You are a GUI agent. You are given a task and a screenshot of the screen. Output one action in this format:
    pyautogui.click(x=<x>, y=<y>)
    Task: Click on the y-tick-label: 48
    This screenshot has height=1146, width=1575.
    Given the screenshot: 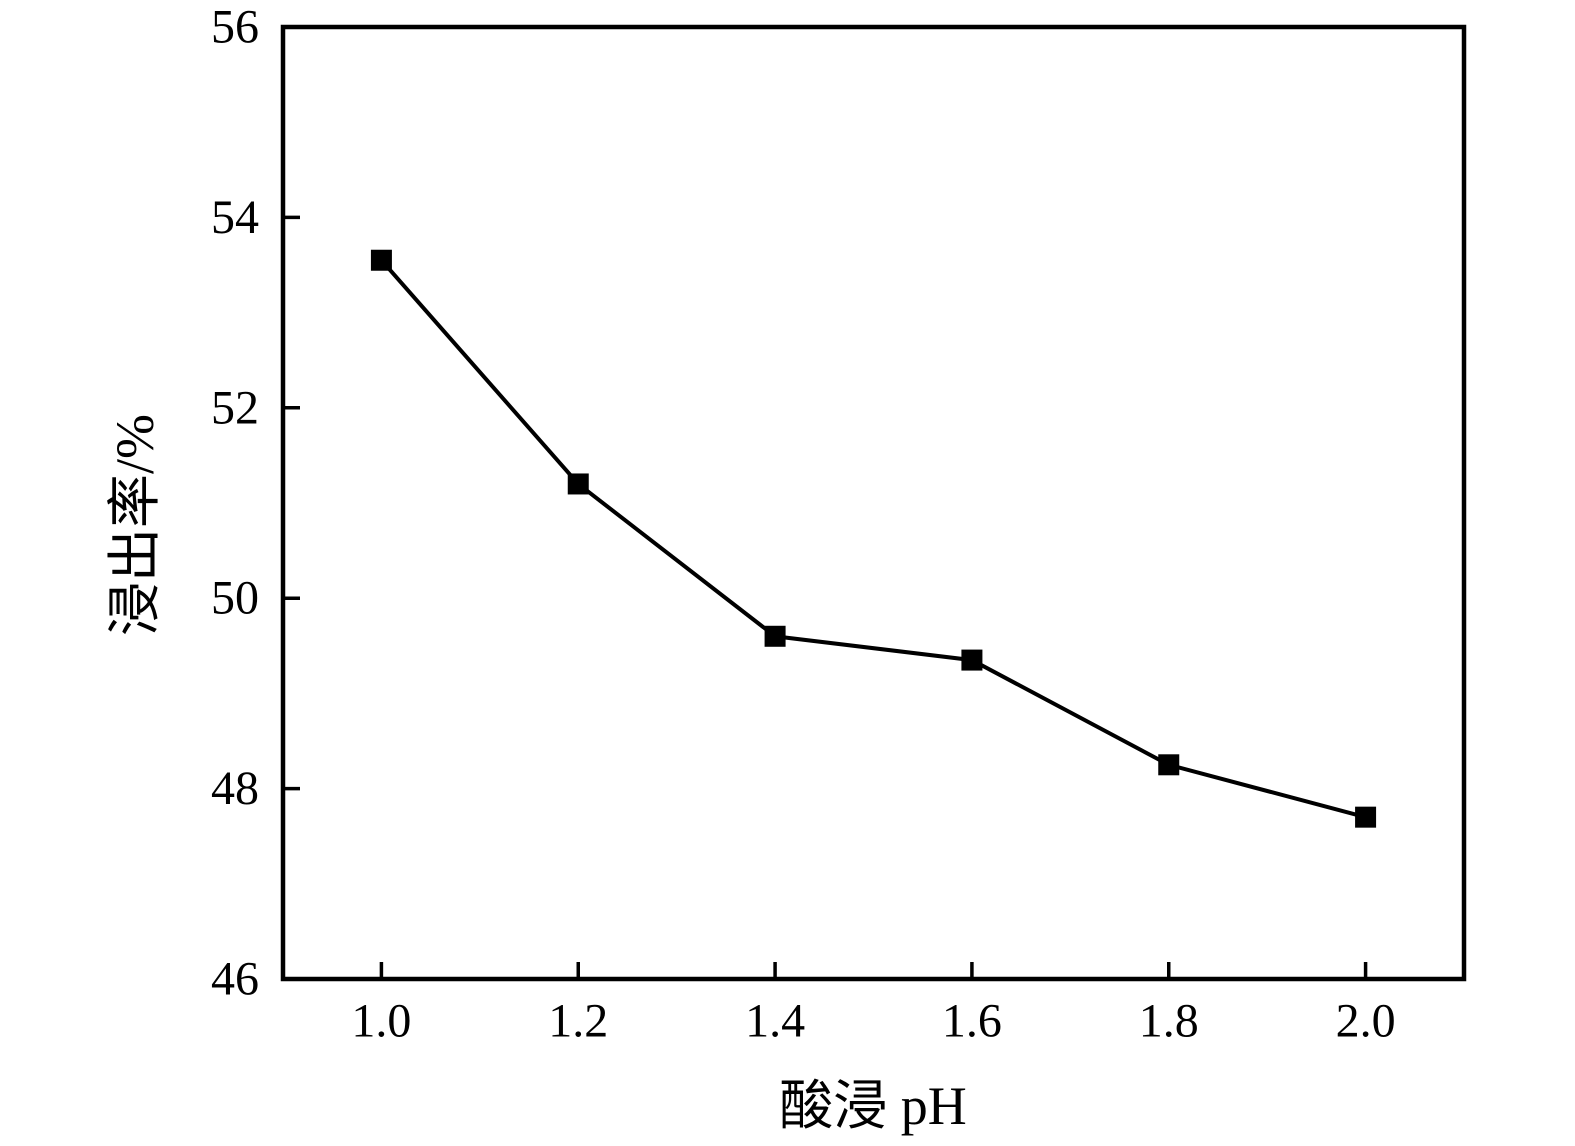 What is the action you would take?
    pyautogui.click(x=235, y=788)
    